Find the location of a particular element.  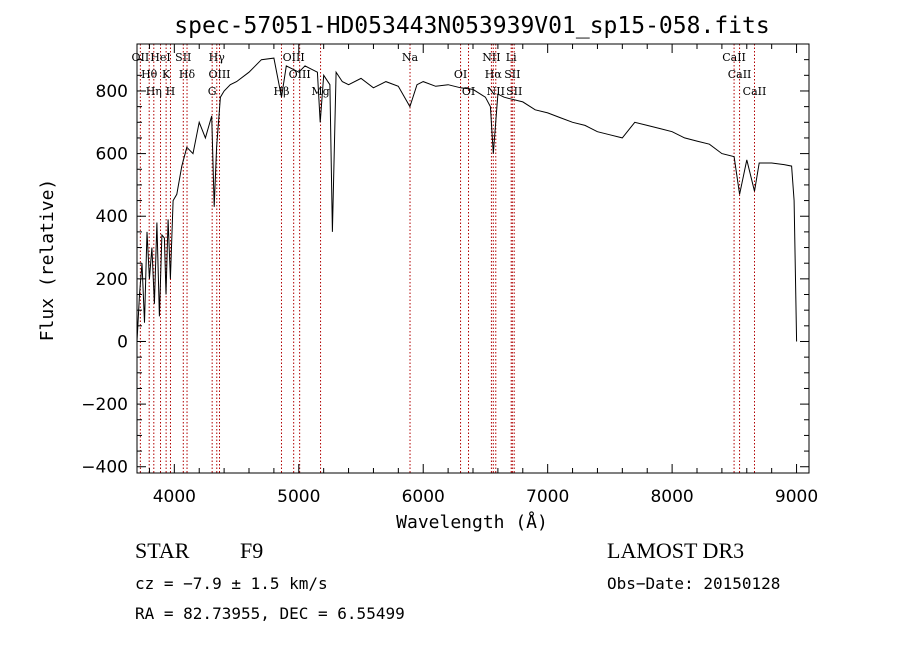

line-marker-label: Hδ is located at coordinates (187, 74).